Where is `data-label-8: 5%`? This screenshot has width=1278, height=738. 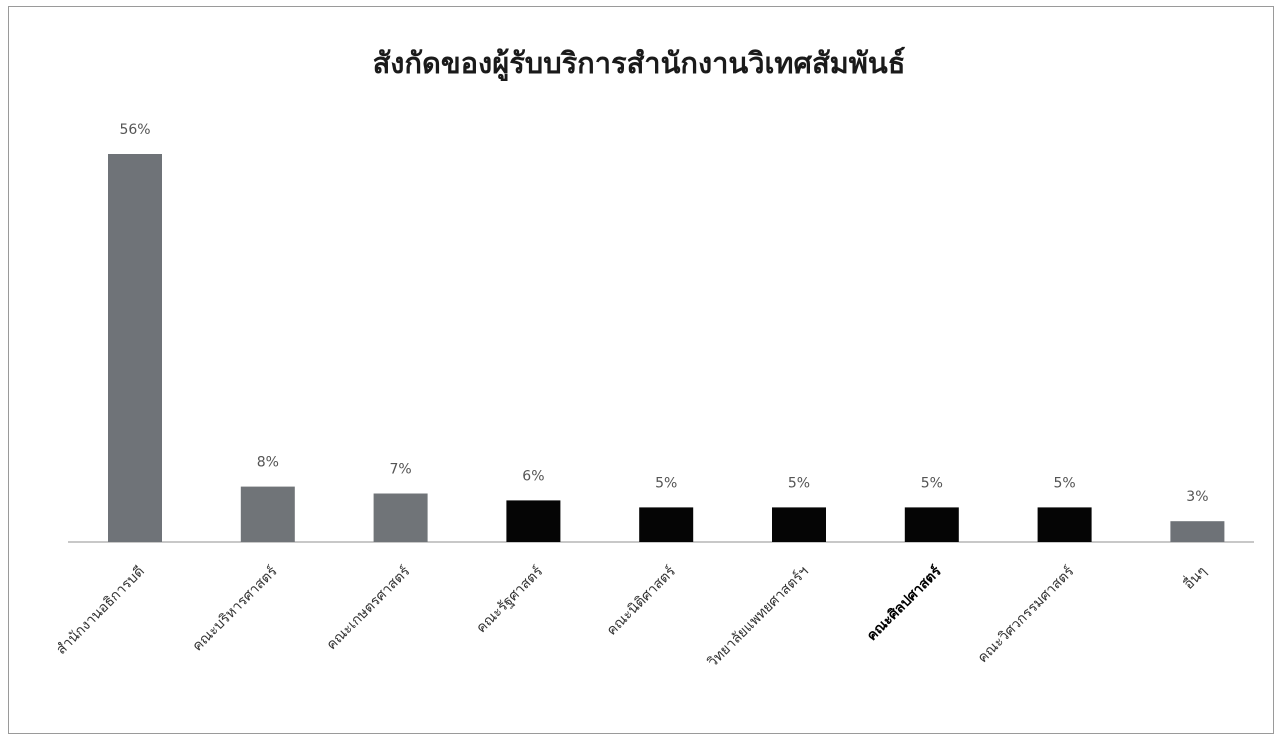
data-label-8: 5% is located at coordinates (1064, 483).